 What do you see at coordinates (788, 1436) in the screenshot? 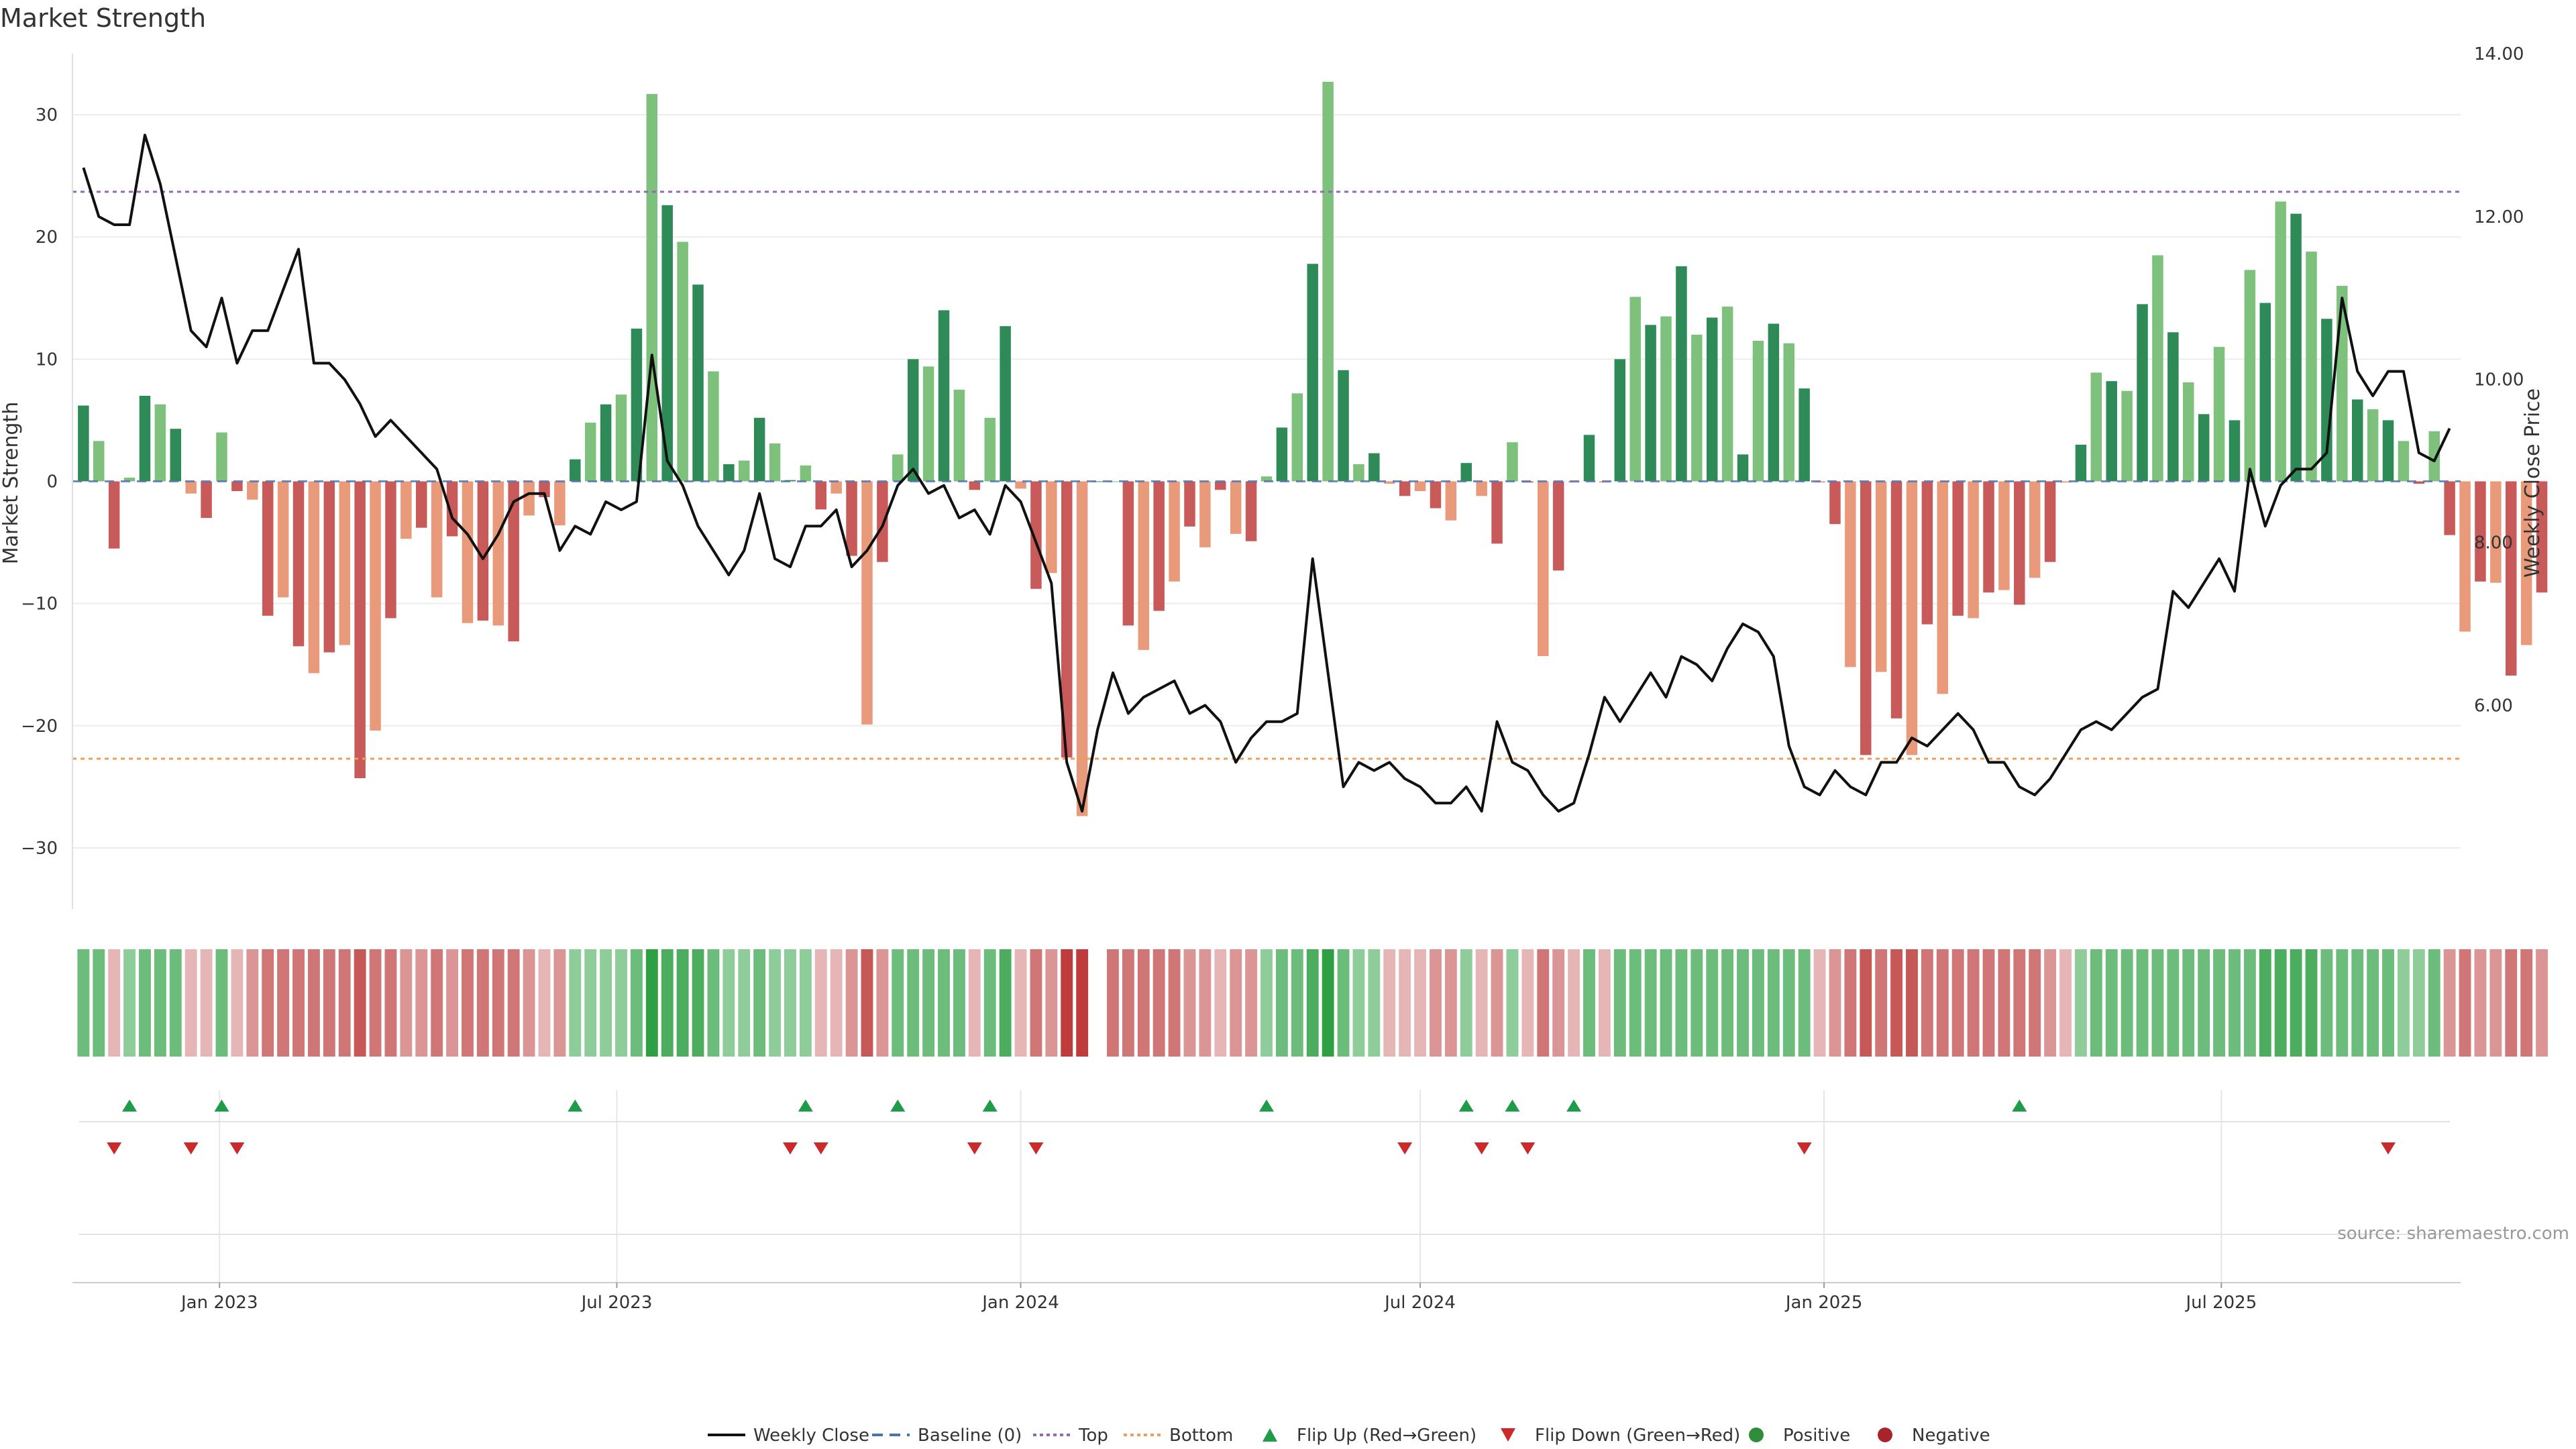
I see `legend-item-line: Weekly Close` at bounding box center [788, 1436].